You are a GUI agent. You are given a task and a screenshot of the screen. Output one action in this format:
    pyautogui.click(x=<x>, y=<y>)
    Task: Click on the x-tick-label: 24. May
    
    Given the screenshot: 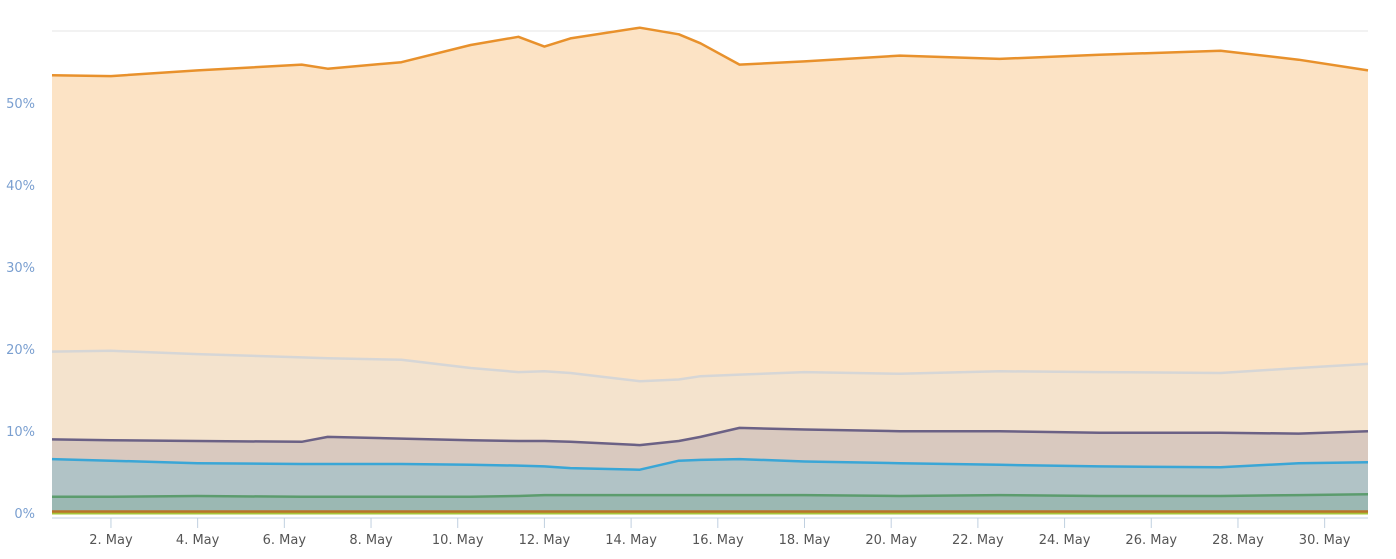 What is the action you would take?
    pyautogui.click(x=1065, y=540)
    